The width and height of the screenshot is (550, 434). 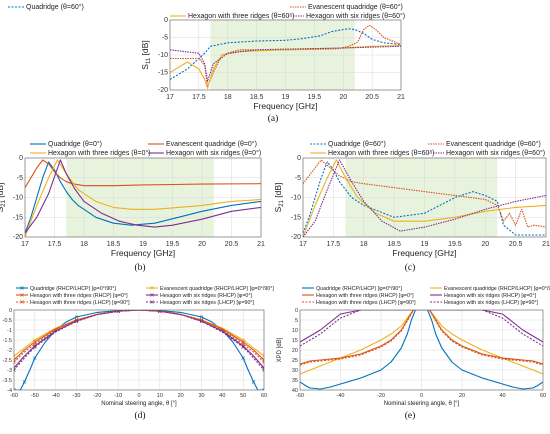 What do you see at coordinates (243, 396) in the screenshot?
I see `x-tick-label: 50` at bounding box center [243, 396].